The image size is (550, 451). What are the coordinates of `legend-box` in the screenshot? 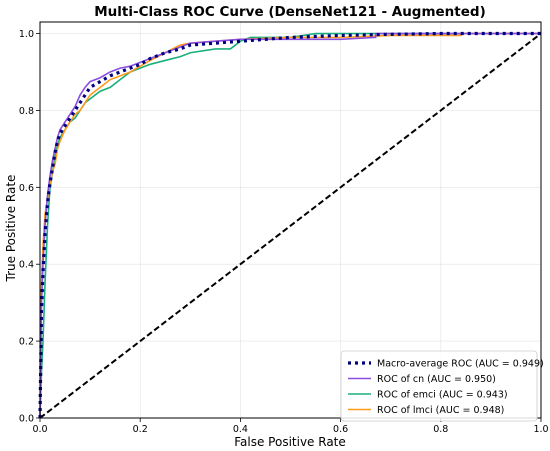 It's located at (439, 386).